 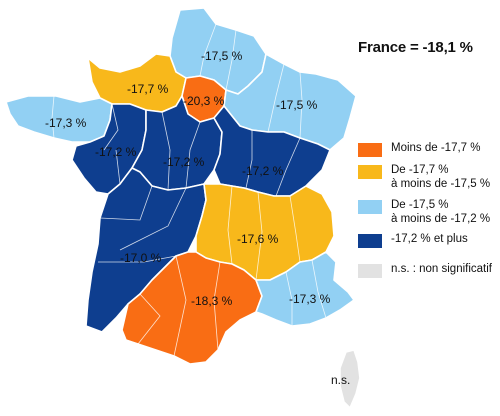 I want to click on legend-item-light-blue: De -17,5 % à moins de -17,2 %, so click(x=424, y=212).